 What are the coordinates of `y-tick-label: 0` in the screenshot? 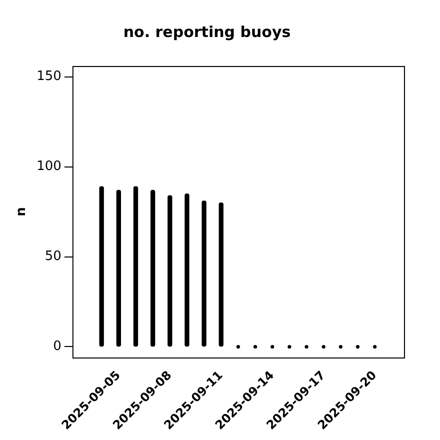 It's located at (57, 346).